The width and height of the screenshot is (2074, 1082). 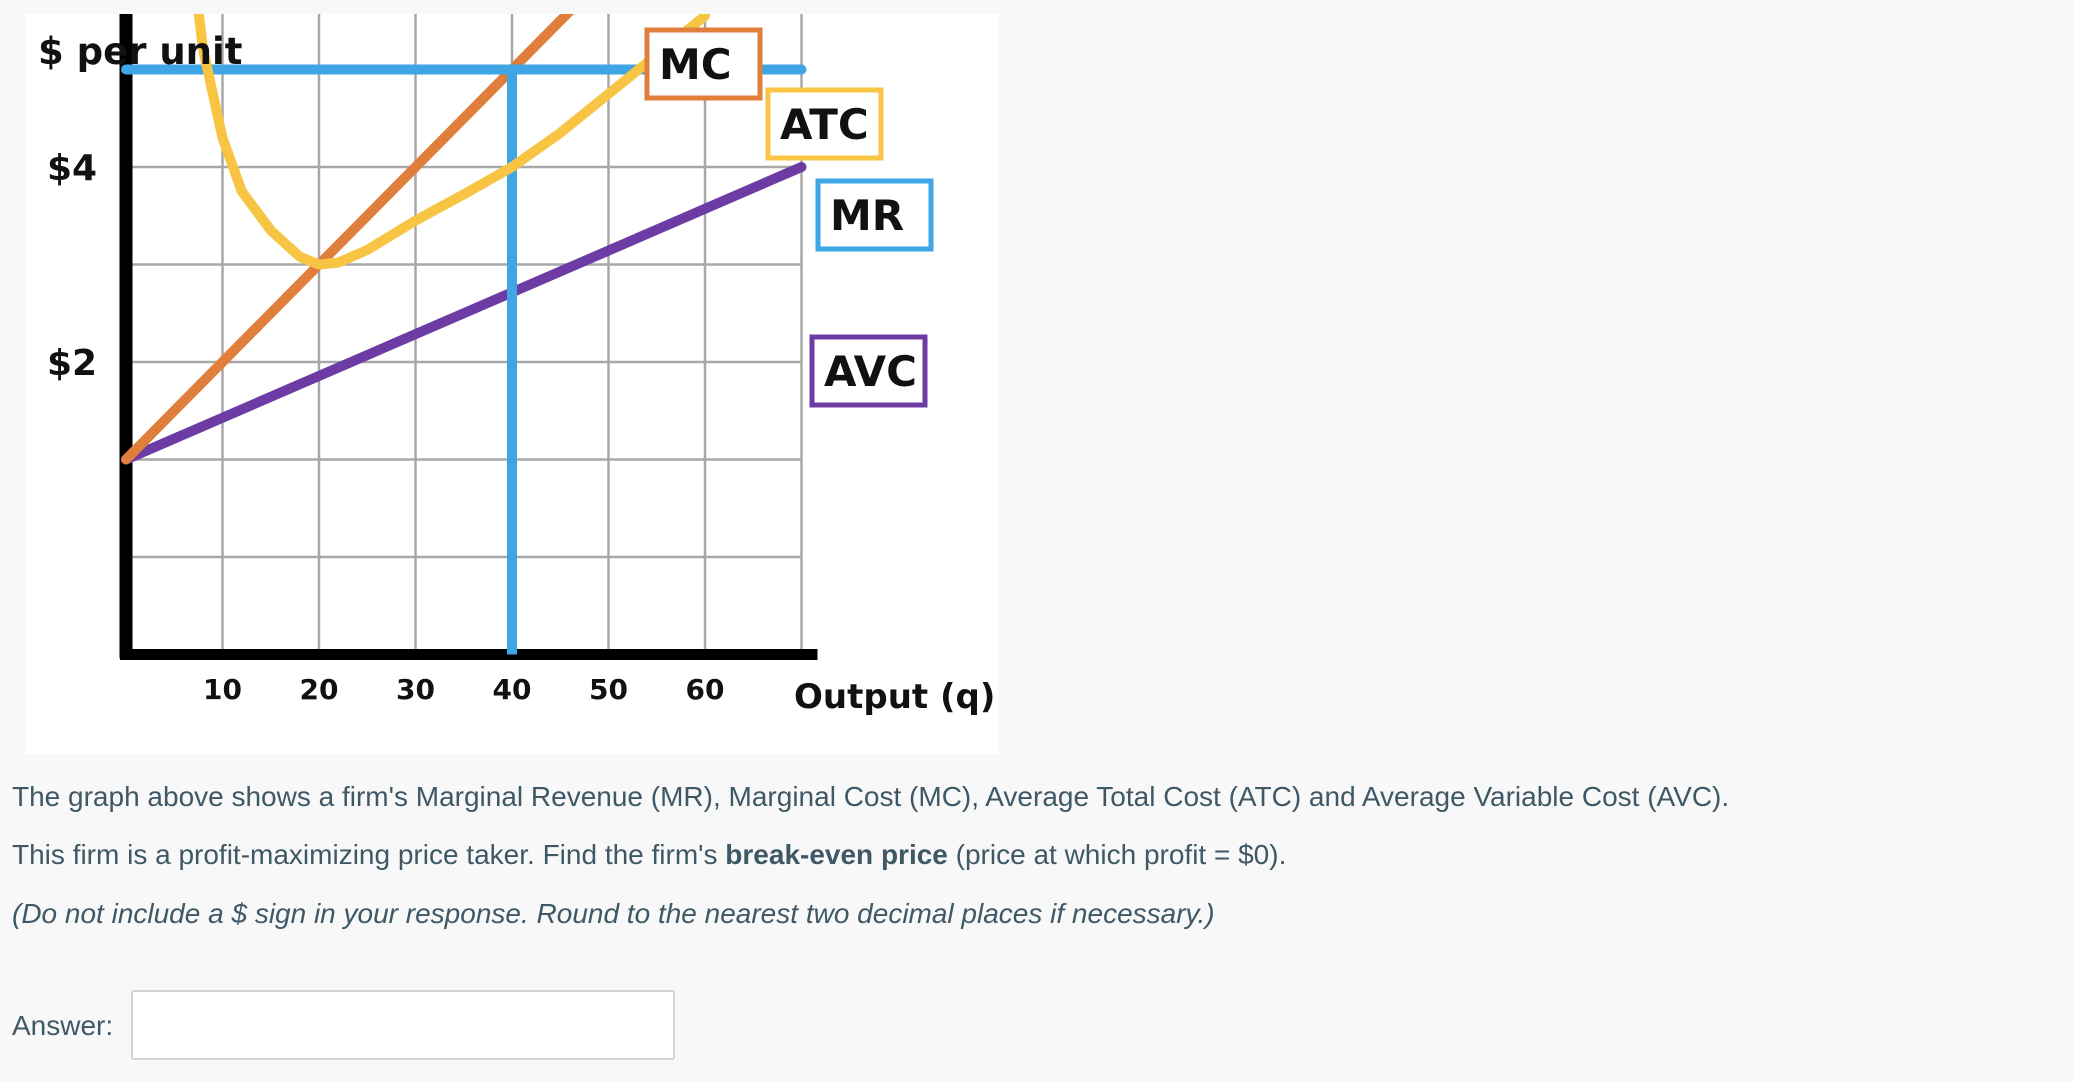 I want to click on atc-label-box, so click(x=824, y=124).